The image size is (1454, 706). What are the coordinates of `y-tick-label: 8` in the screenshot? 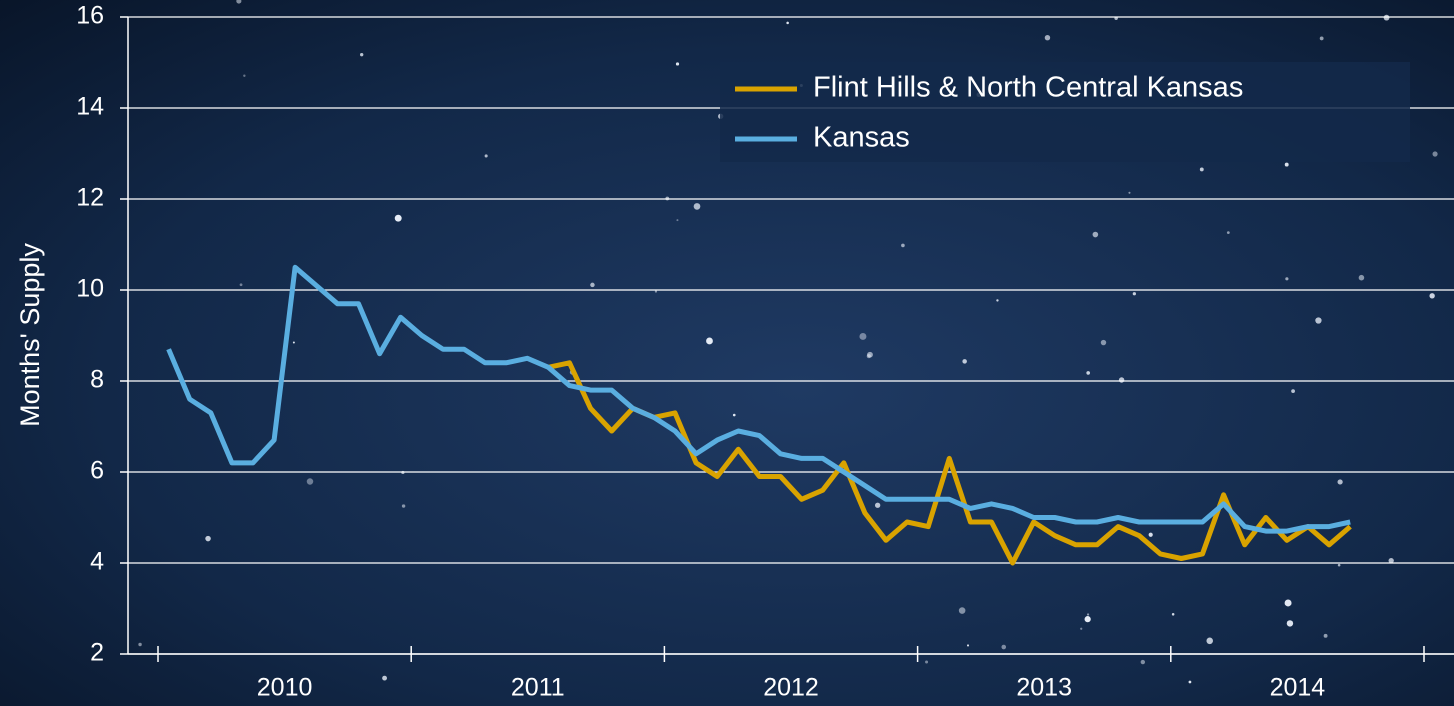 It's located at (97, 380).